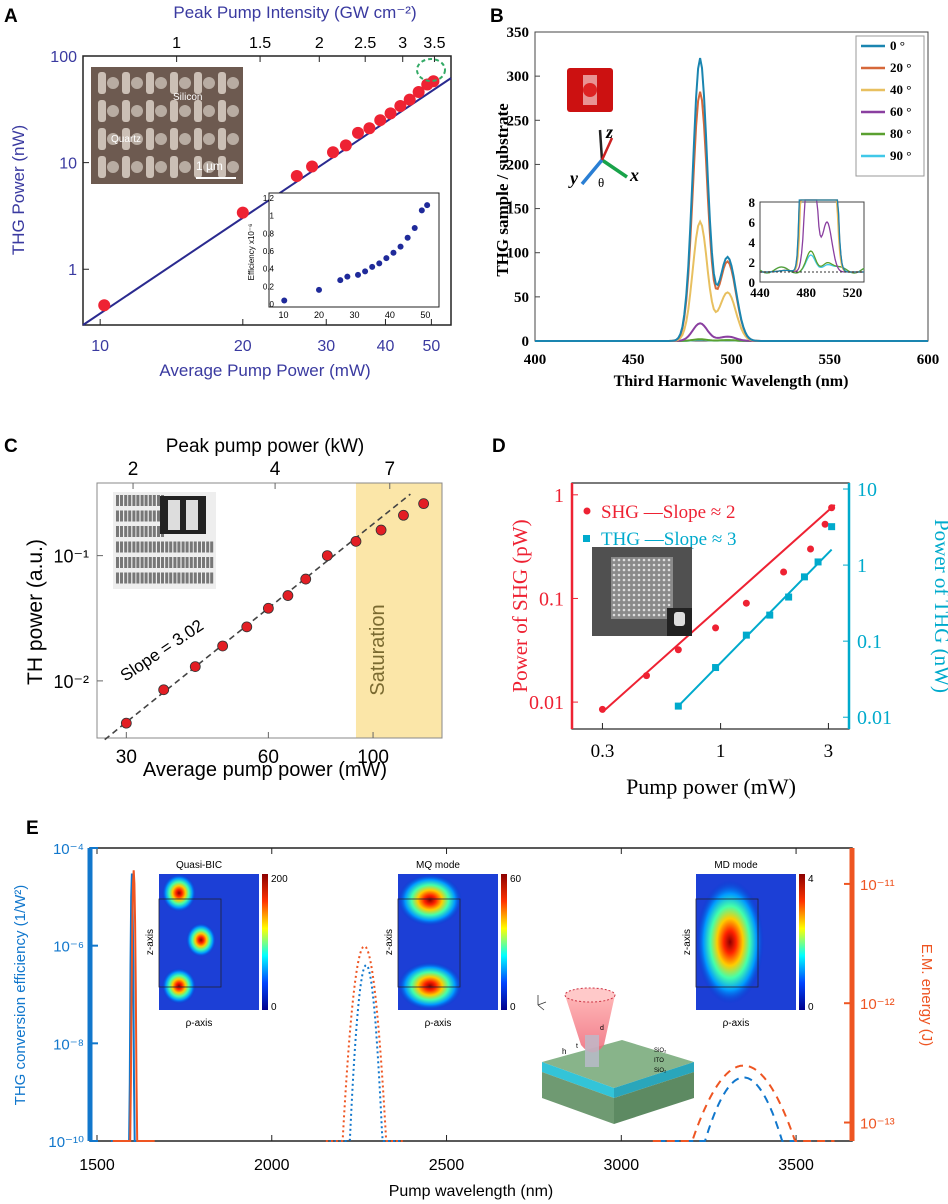 The image size is (948, 1204). I want to click on c-x2-label: Peak pump power (kW), so click(265, 446).